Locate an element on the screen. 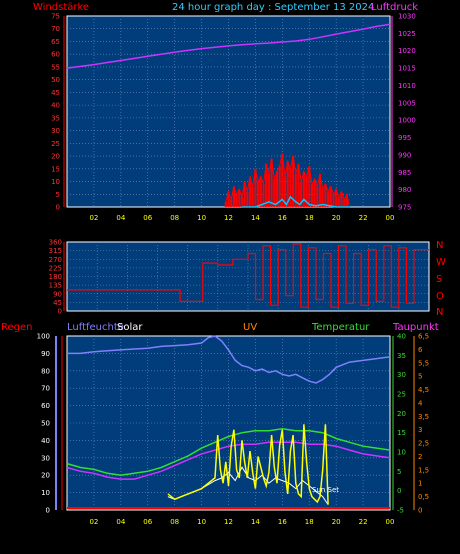 Image resolution: width=460 pixels, height=554 pixels. wind-tick-label: 65 is located at coordinates (55, 42).